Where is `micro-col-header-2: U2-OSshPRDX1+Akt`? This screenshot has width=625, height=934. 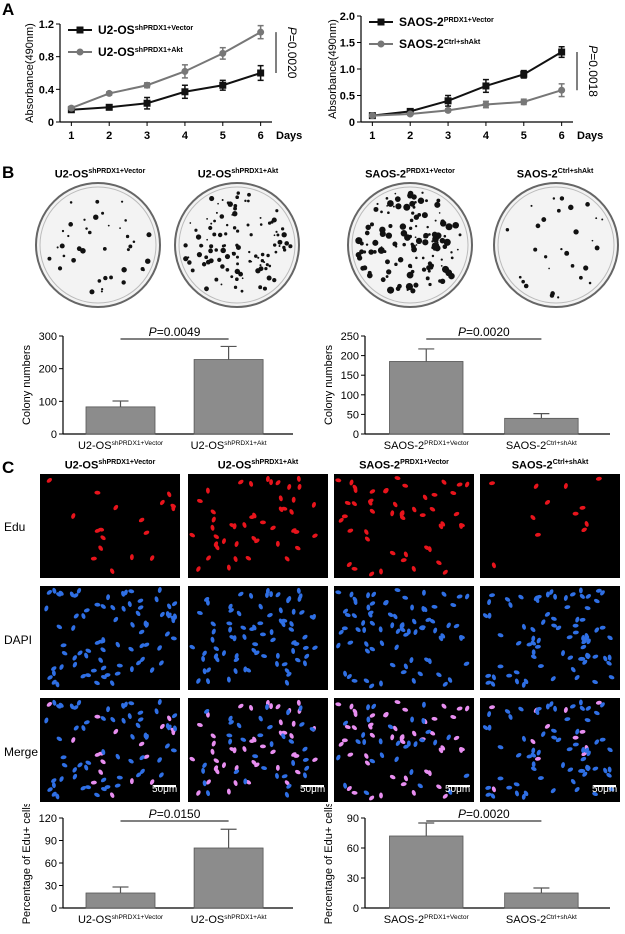
micro-col-header-2: U2-OSshPRDX1+Akt is located at coordinates (258, 465).